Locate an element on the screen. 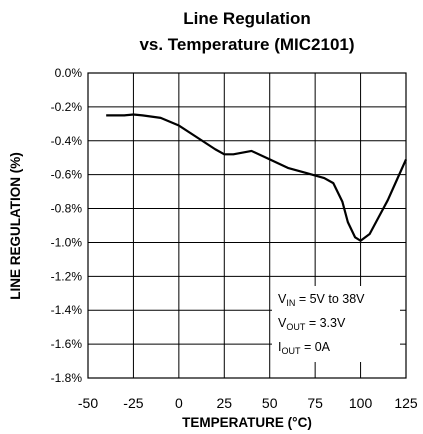 The width and height of the screenshot is (423, 434). x-tick-label: -25 is located at coordinates (133, 403).